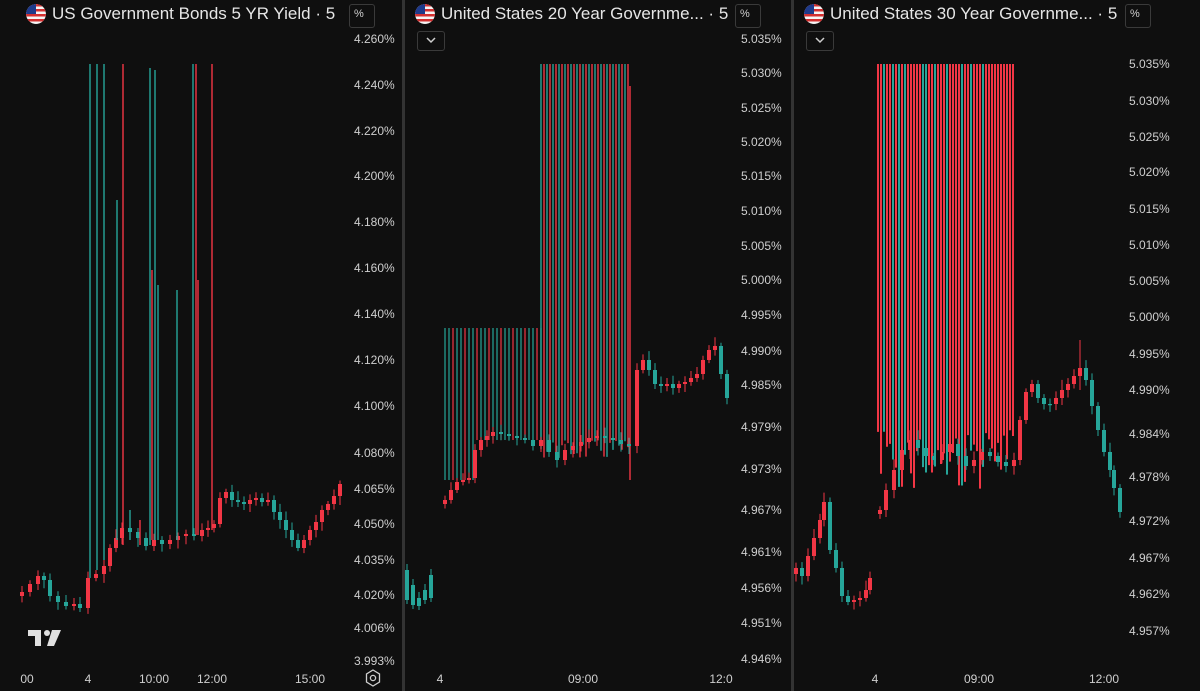  I want to click on x-axis-tick-label: 15:00, so click(310, 679).